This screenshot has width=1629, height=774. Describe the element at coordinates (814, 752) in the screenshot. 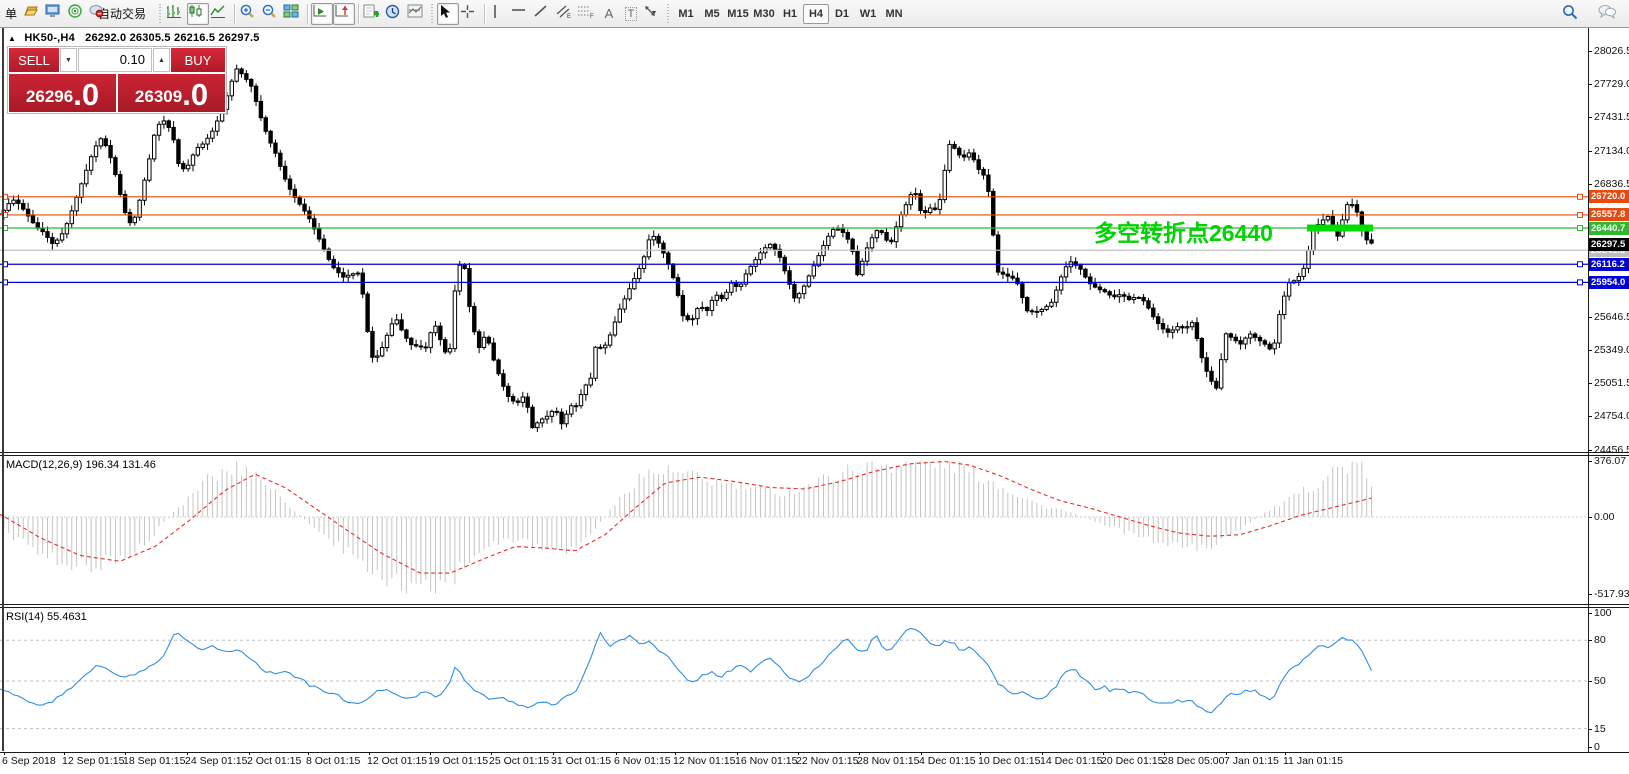

I see `time-axis-separator` at that location.